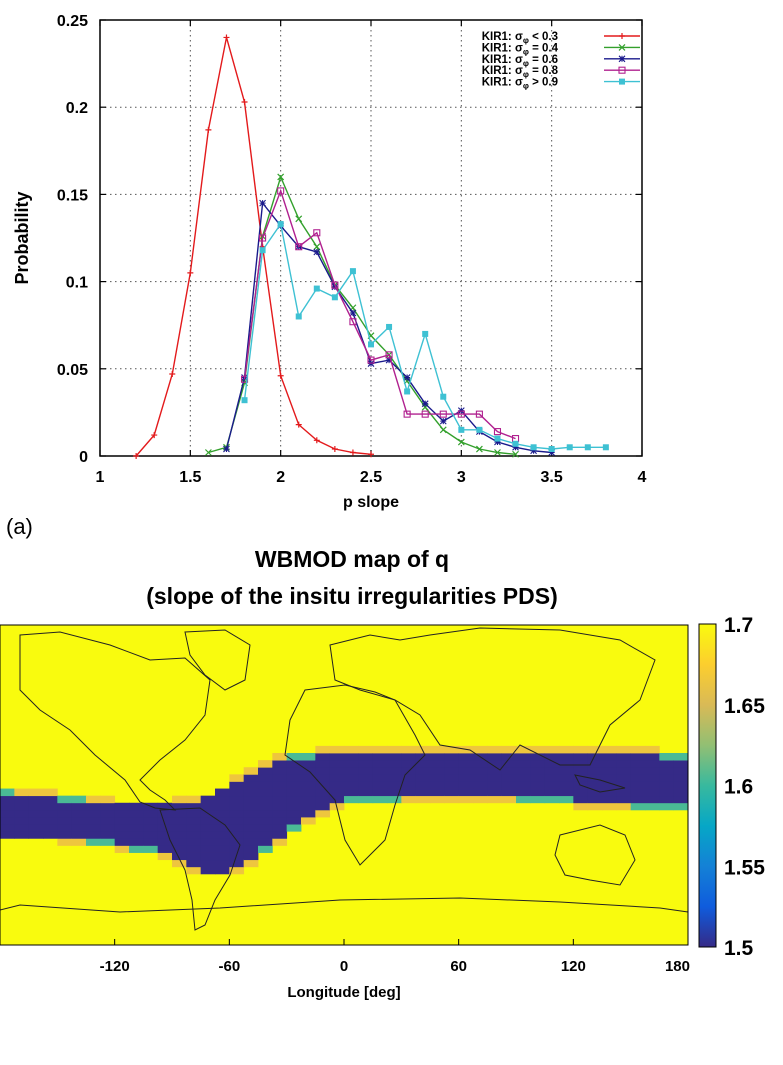 This screenshot has width=783, height=1065. I want to click on y-tick-label: 0, so click(83, 457).